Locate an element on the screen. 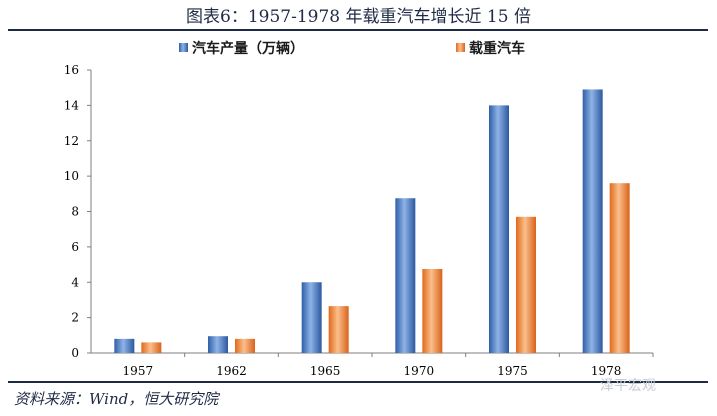 Image resolution: width=717 pixels, height=416 pixels. y-tick-label: 14 is located at coordinates (72, 105).